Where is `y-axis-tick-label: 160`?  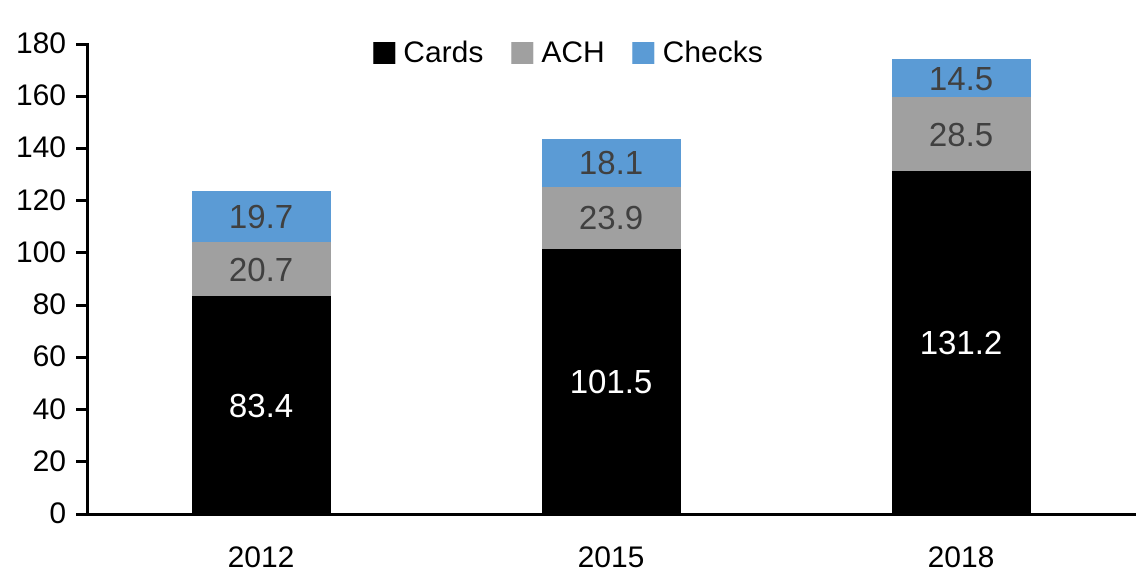
y-axis-tick-label: 160 is located at coordinates (40, 96).